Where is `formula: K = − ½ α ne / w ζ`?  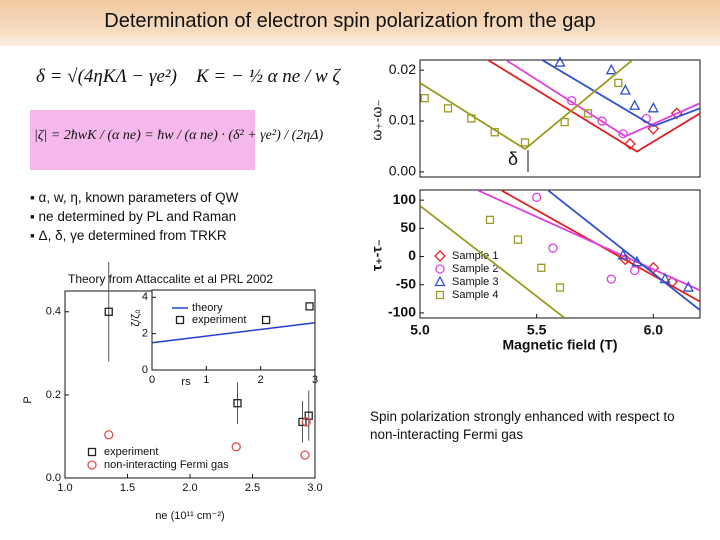 formula: K = − ½ α ne / w ζ is located at coordinates (268, 76).